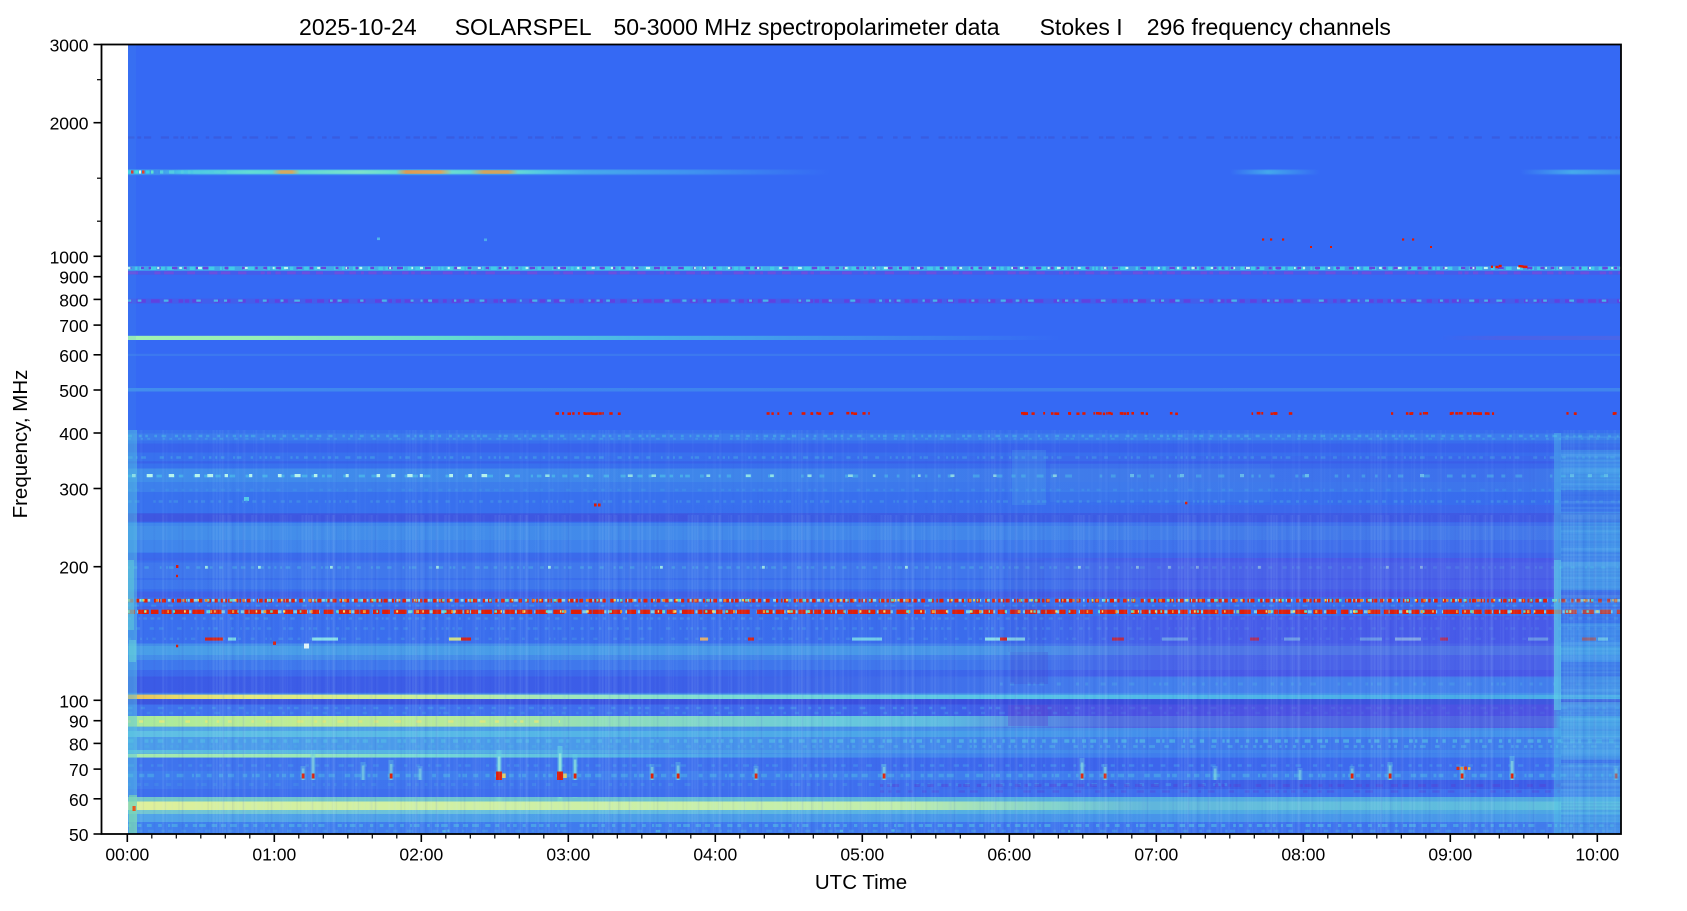 This screenshot has width=1687, height=911. What do you see at coordinates (79, 770) in the screenshot?
I see `svg-text: 70` at bounding box center [79, 770].